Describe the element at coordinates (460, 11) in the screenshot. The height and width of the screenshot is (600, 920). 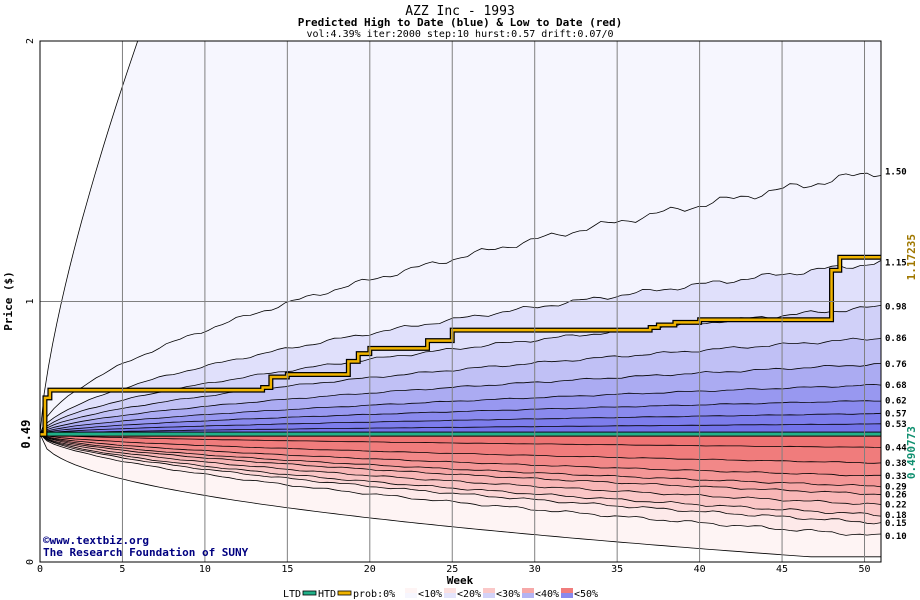
I see `chart-title: AZZ Inc - 1993` at that location.